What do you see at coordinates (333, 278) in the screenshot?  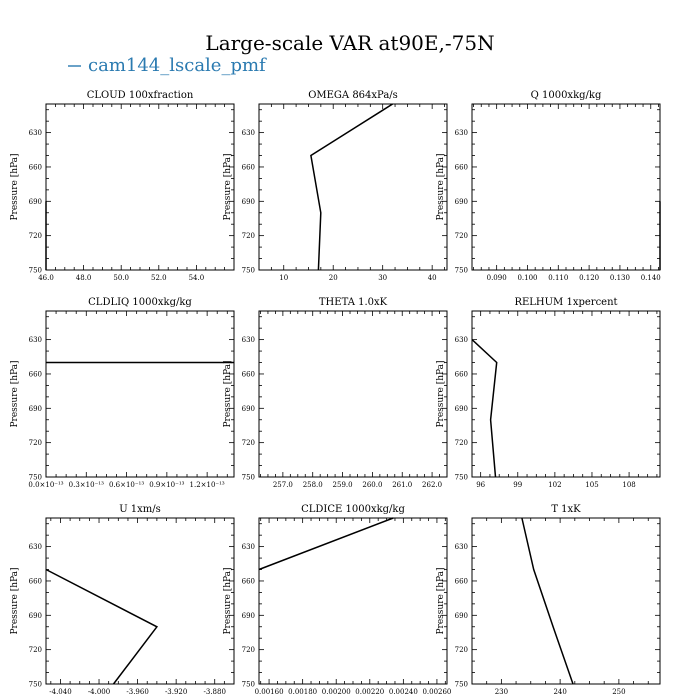 I see `x-tick-label: 20` at bounding box center [333, 278].